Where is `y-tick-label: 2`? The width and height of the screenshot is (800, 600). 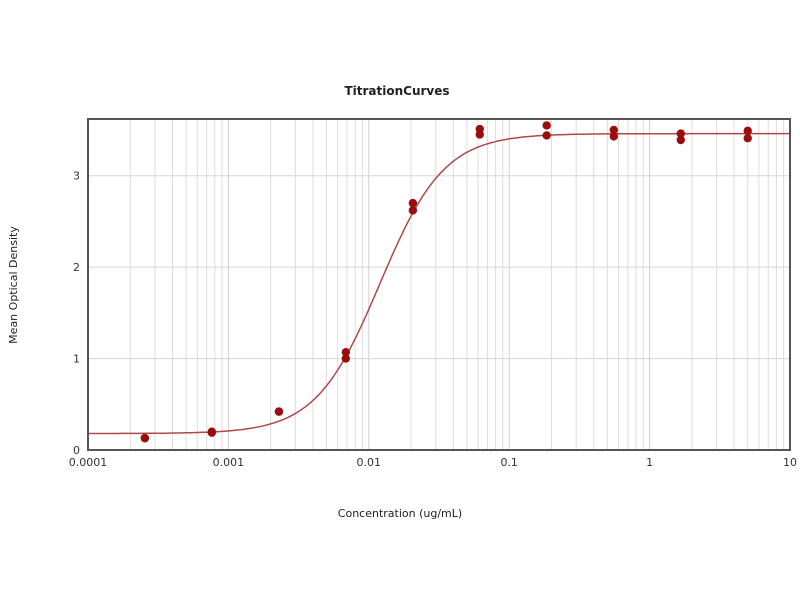
y-tick-label: 2 is located at coordinates (76, 267).